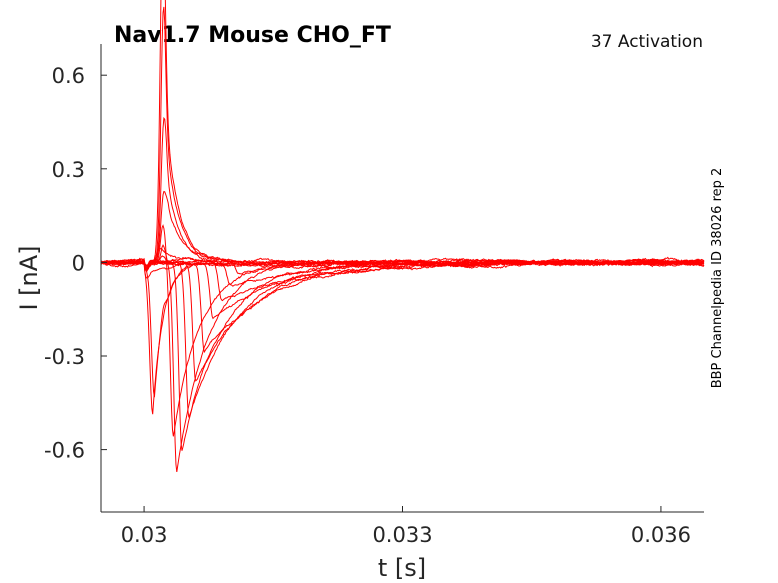 The width and height of the screenshot is (778, 583). Describe the element at coordinates (402, 568) in the screenshot. I see `x-axis-label: t [s]` at that location.